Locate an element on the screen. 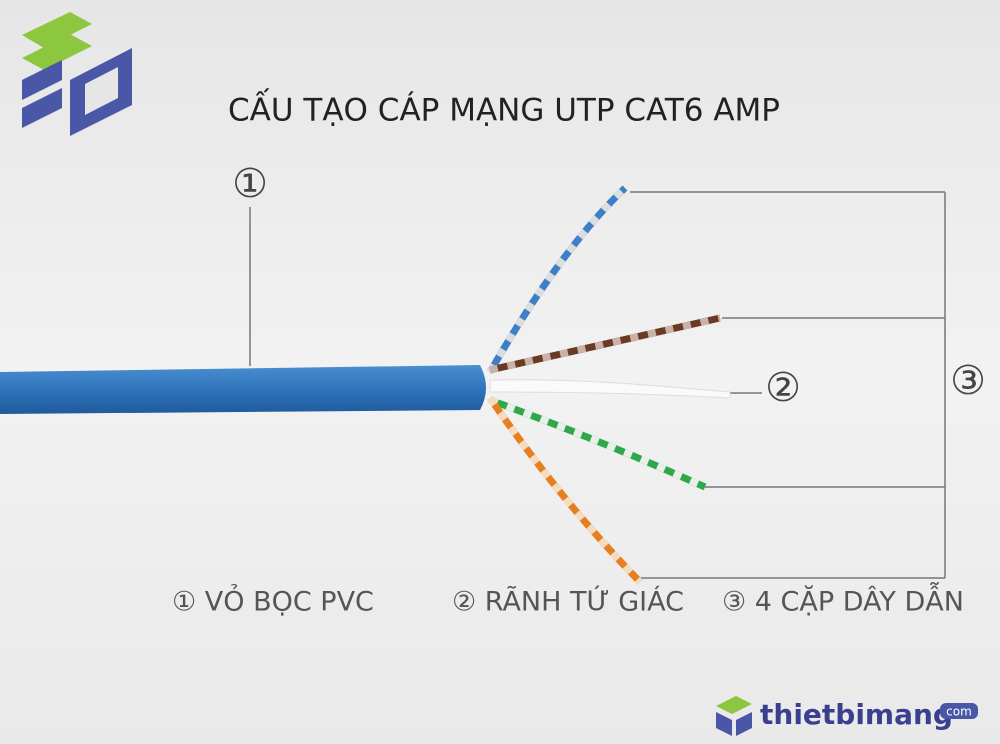 The image size is (1000, 744). legend-item: ③ 4 CẶP DÂY DẪN is located at coordinates (843, 600).